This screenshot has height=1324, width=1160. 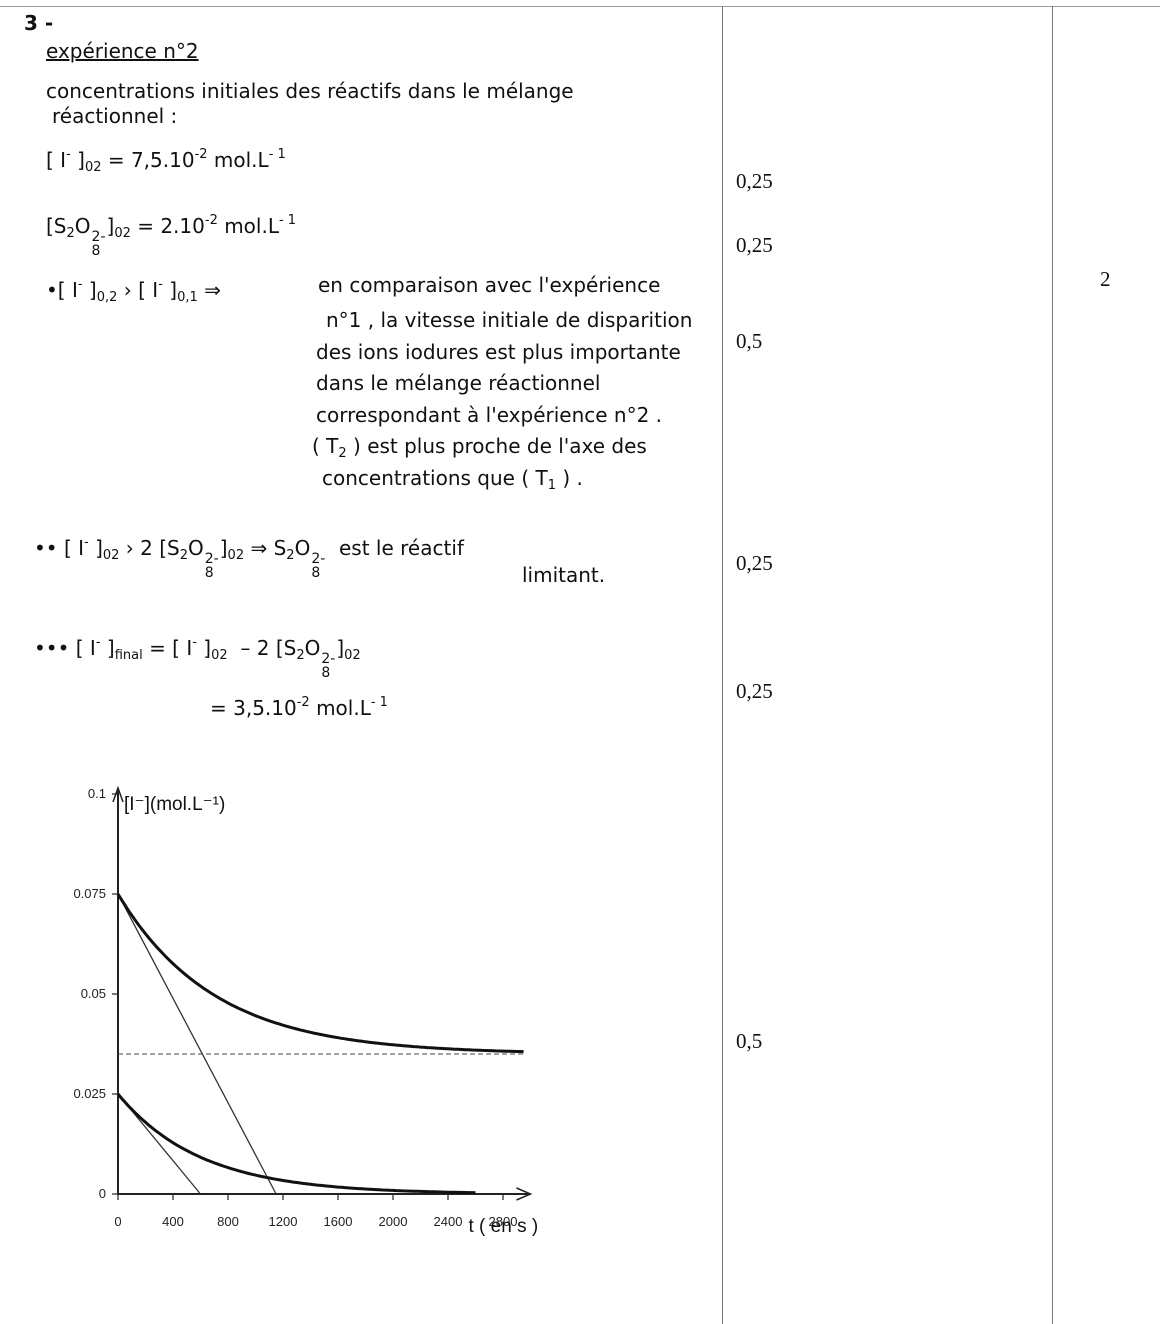 What do you see at coordinates (448, 1221) in the screenshot?
I see `x-tick-label: 2400` at bounding box center [448, 1221].